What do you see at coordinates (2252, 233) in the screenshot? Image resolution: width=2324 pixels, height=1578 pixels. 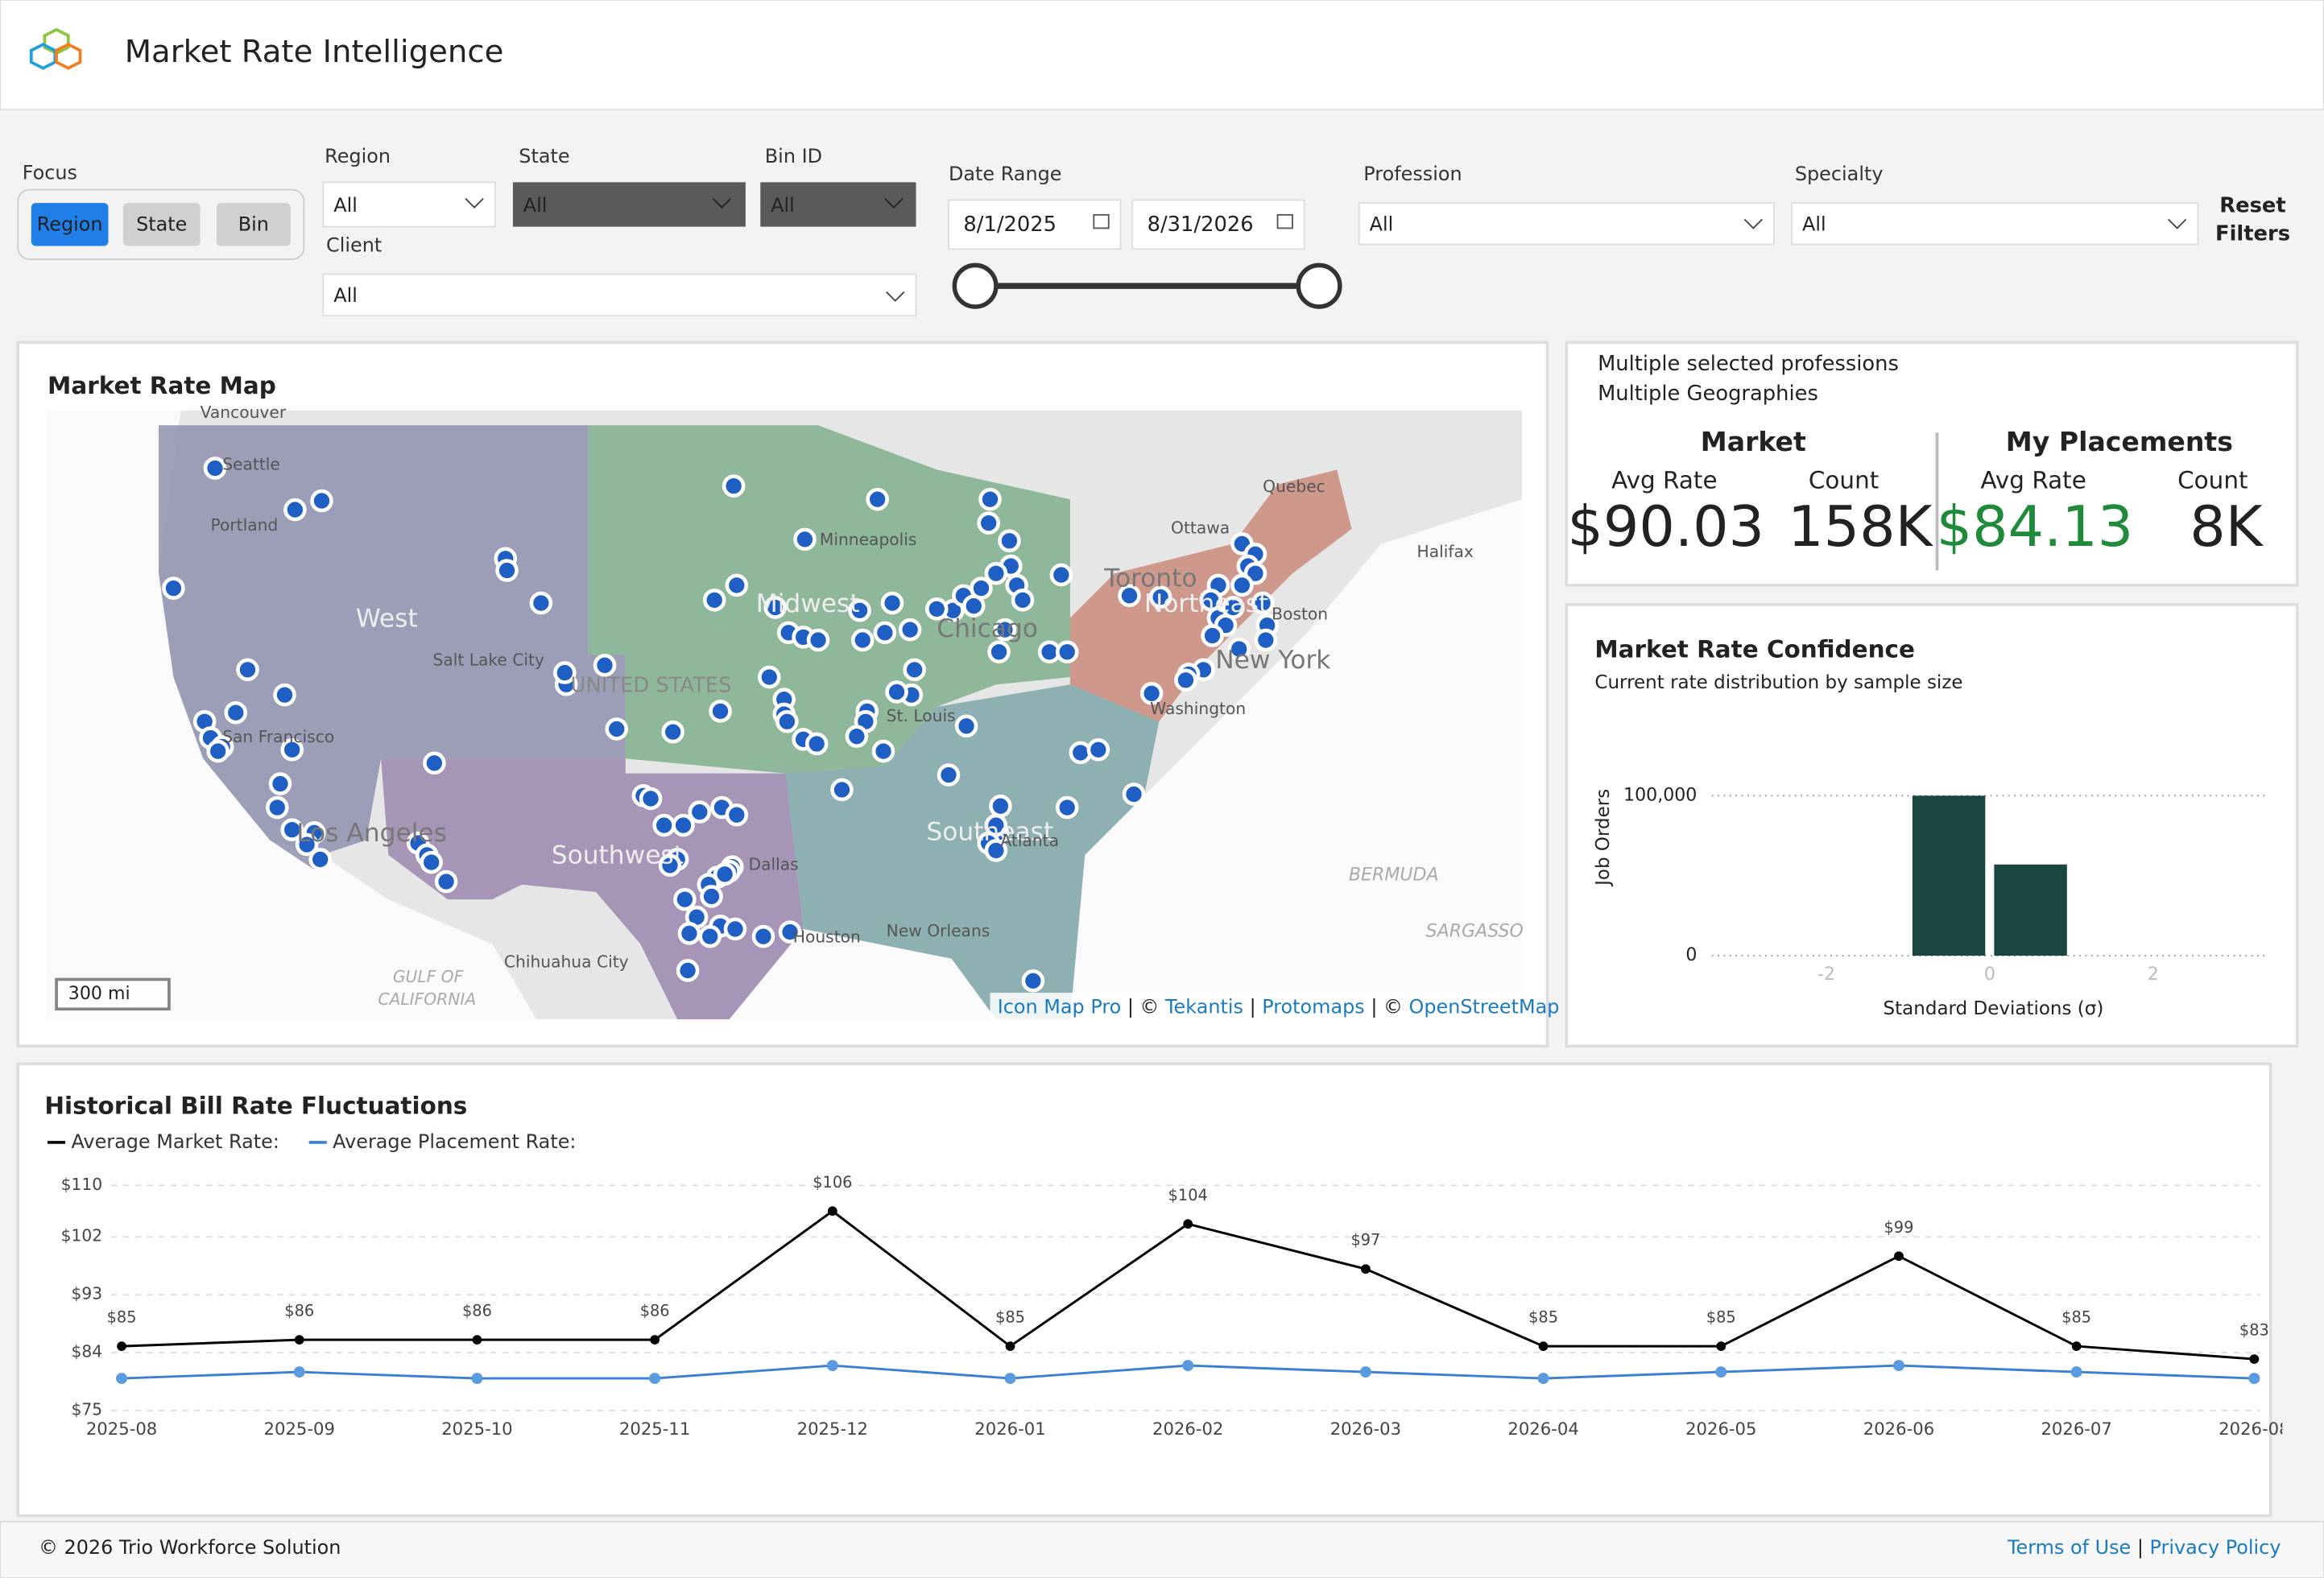 I see `reset-button: Filters` at bounding box center [2252, 233].